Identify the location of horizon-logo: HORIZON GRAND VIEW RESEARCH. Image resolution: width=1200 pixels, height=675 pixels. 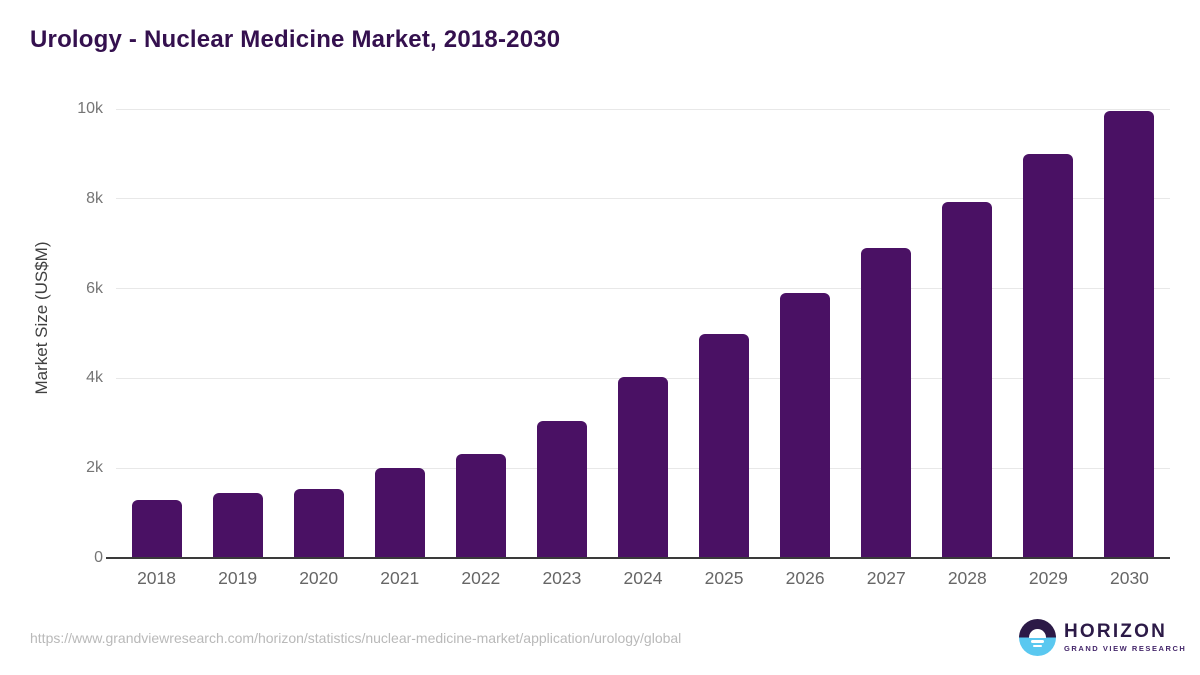
(1102, 637).